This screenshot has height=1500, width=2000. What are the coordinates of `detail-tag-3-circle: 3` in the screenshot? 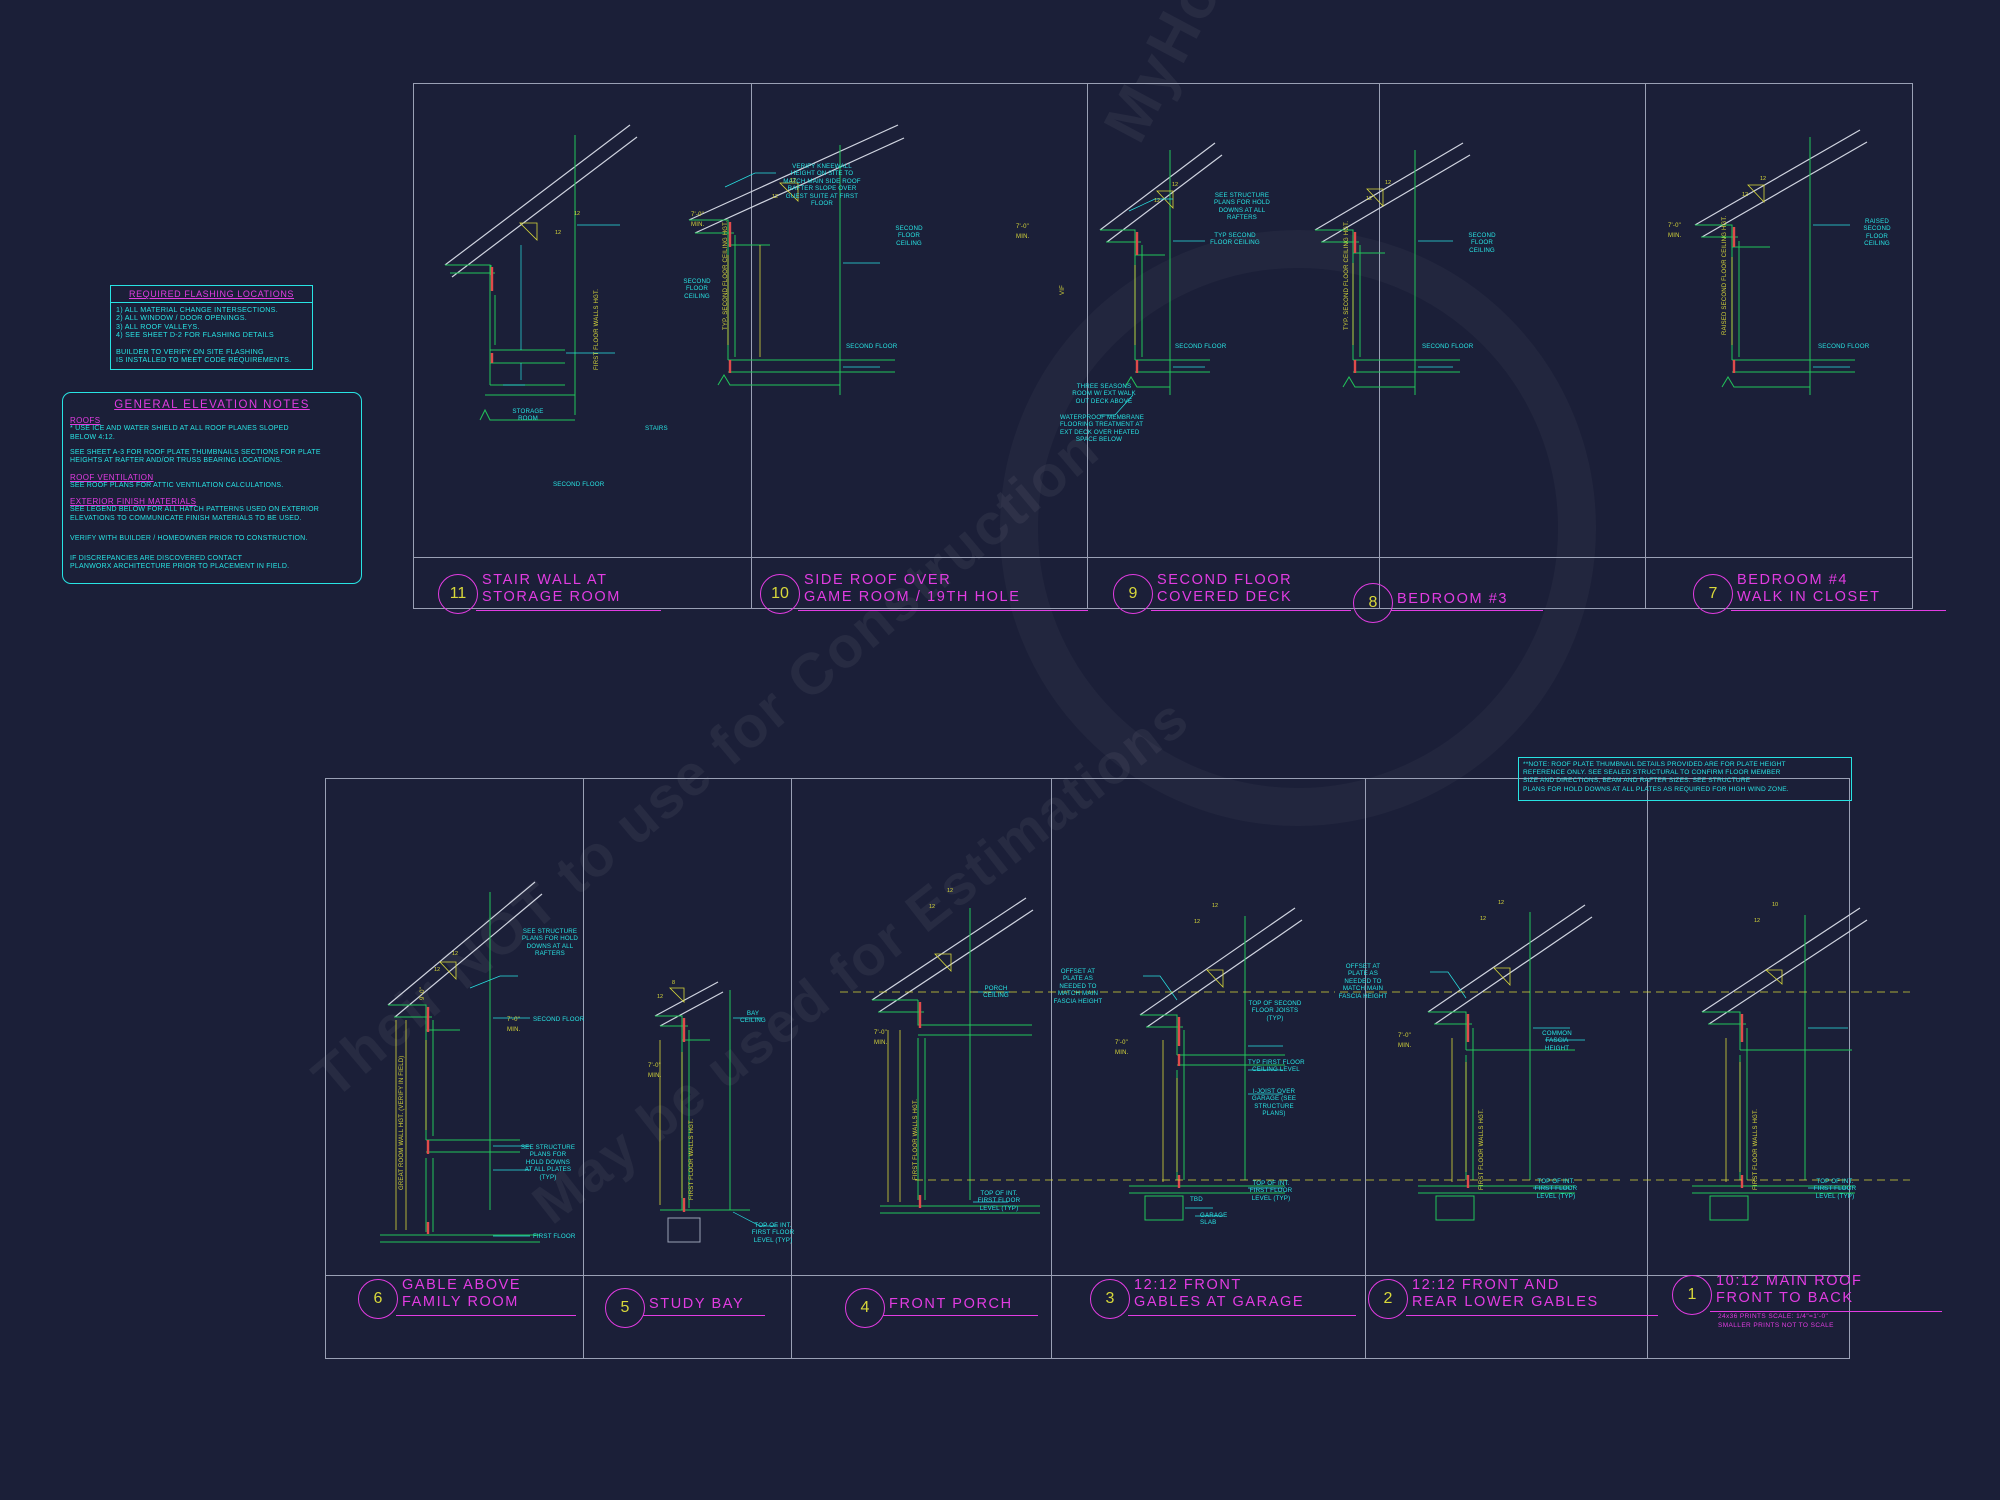 It's located at (1110, 1299).